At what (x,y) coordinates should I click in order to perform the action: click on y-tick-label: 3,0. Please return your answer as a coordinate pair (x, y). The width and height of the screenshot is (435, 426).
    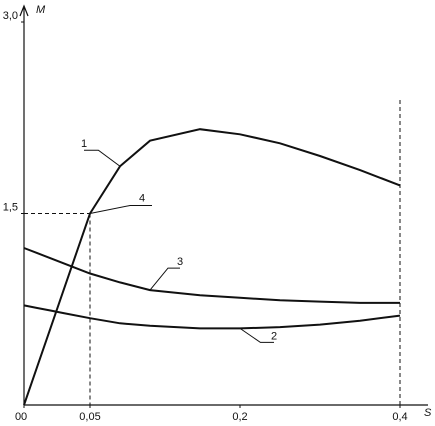
    Looking at the image, I should click on (10, 16).